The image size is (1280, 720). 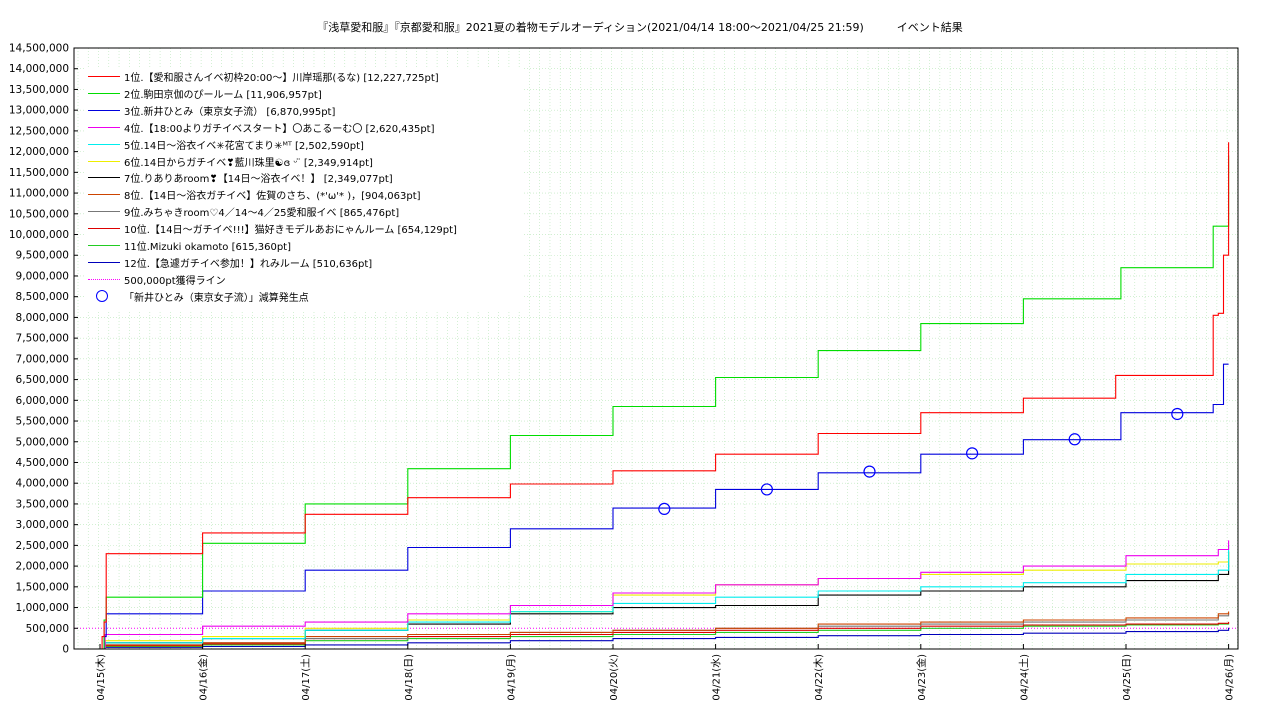 I want to click on x-tick-label: 04/16(金), so click(x=203, y=677).